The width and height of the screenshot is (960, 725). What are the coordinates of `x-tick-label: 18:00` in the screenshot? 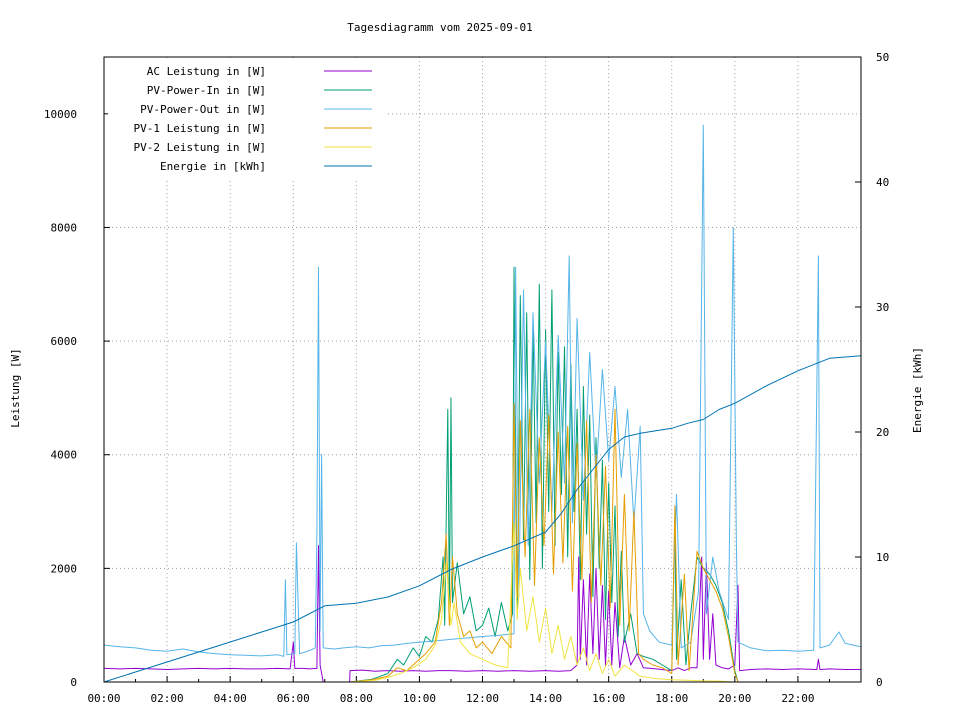 It's located at (671, 698).